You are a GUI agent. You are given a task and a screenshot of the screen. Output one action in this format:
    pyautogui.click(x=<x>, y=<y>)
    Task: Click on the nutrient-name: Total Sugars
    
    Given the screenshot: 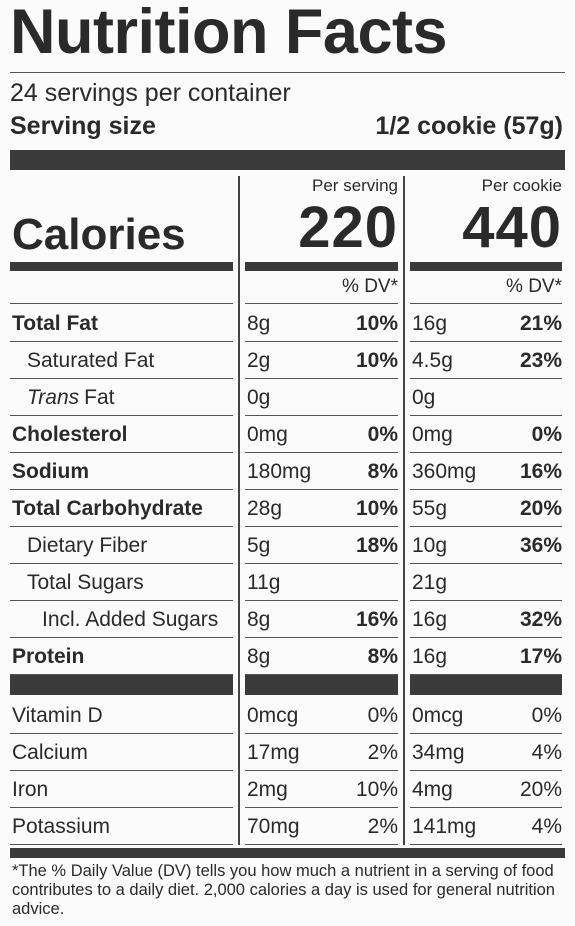 What is the action you would take?
    pyautogui.click(x=85, y=582)
    